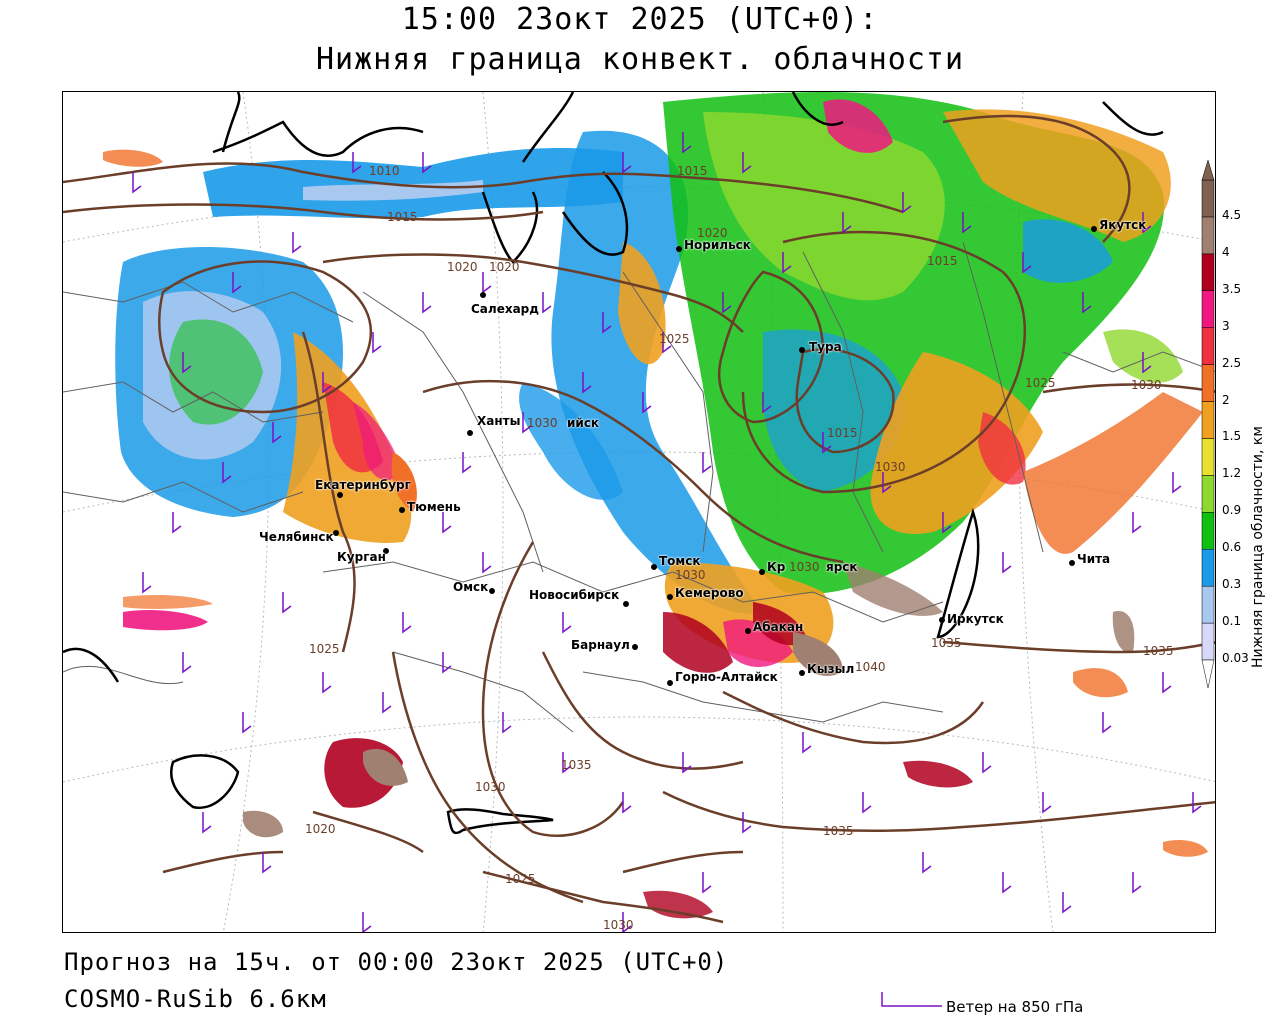 Image resolution: width=1280 pixels, height=1024 pixels. Describe the element at coordinates (726, 677) in the screenshot. I see `city-label-gorno-altaysk: Горно-Алтайск` at that location.